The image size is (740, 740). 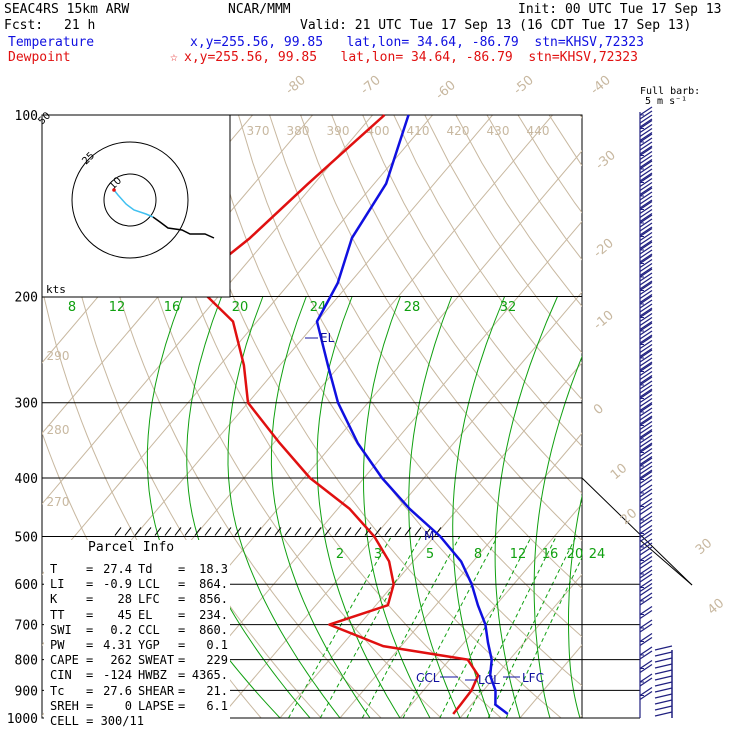 I want to click on parcel-row: T = 27.4 Td = 18.3, so click(x=140, y=569).